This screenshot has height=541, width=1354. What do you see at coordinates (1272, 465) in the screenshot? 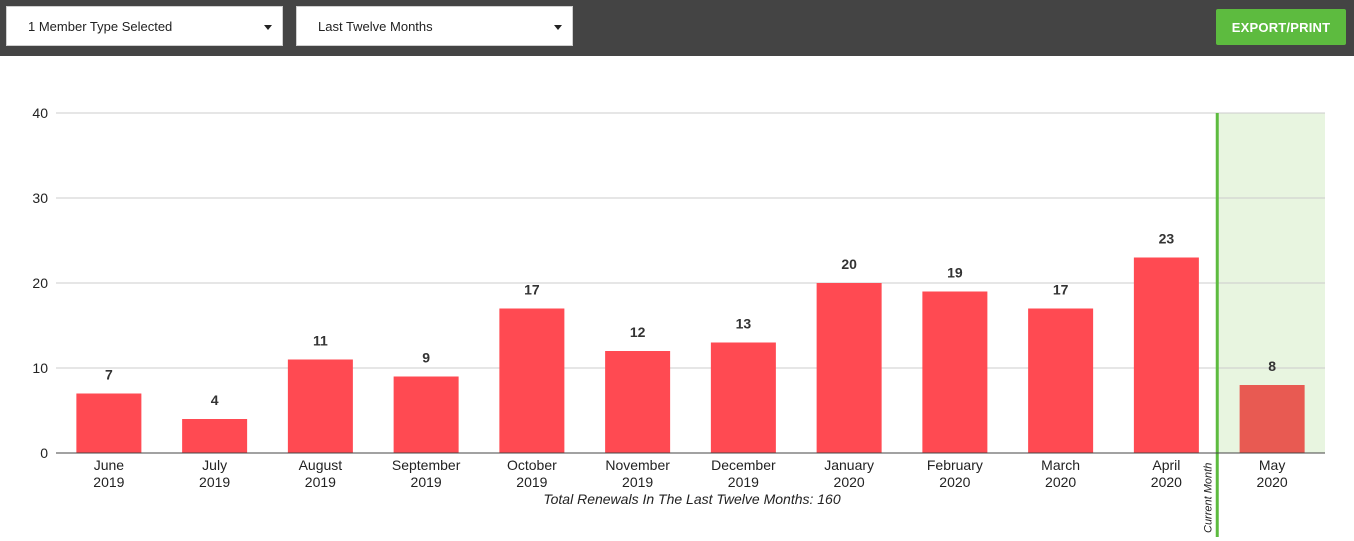
I see `x-tick-label-month: May` at bounding box center [1272, 465].